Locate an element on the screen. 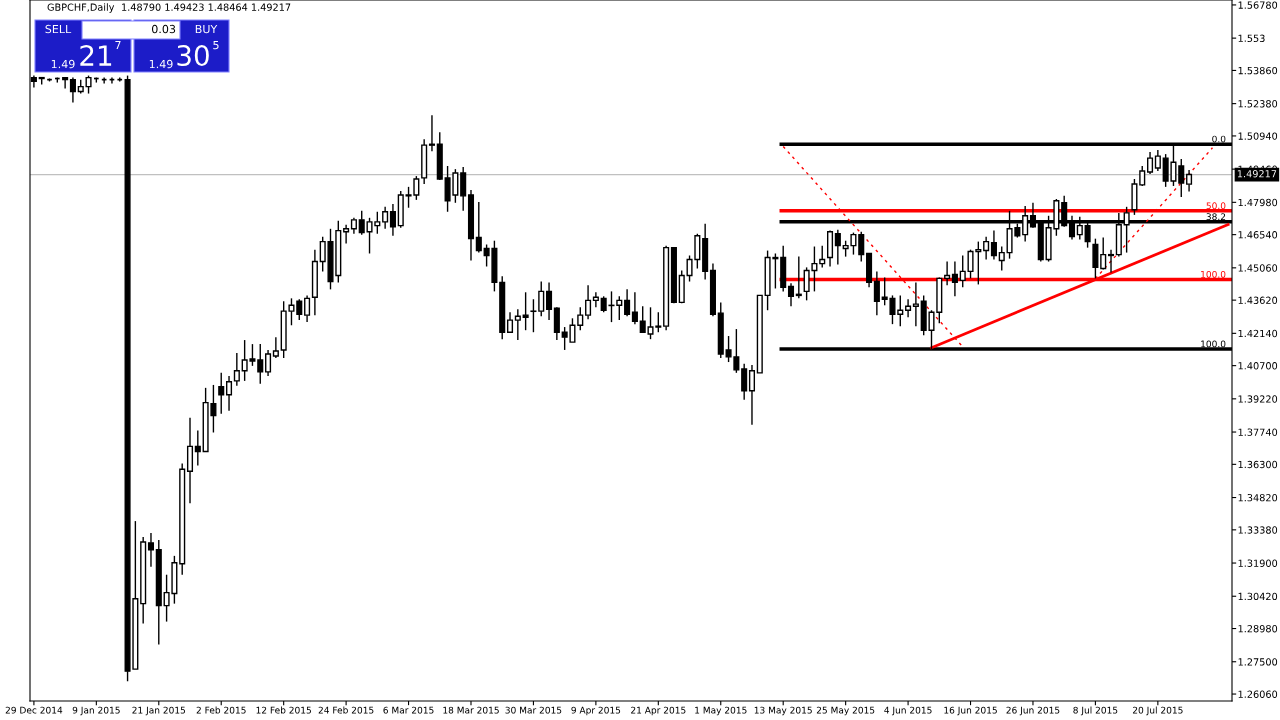 The width and height of the screenshot is (1280, 720). ref-line-label: 1.49217 is located at coordinates (1257, 174).